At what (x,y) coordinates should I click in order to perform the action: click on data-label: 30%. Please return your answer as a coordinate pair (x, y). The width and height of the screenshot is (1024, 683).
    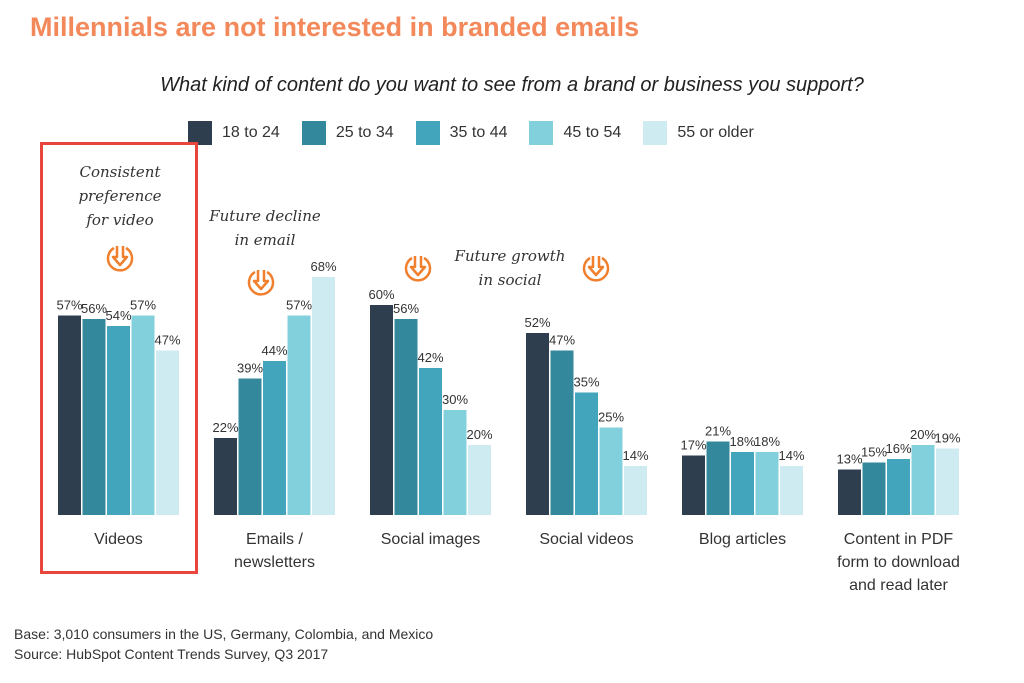
    Looking at the image, I should click on (455, 399).